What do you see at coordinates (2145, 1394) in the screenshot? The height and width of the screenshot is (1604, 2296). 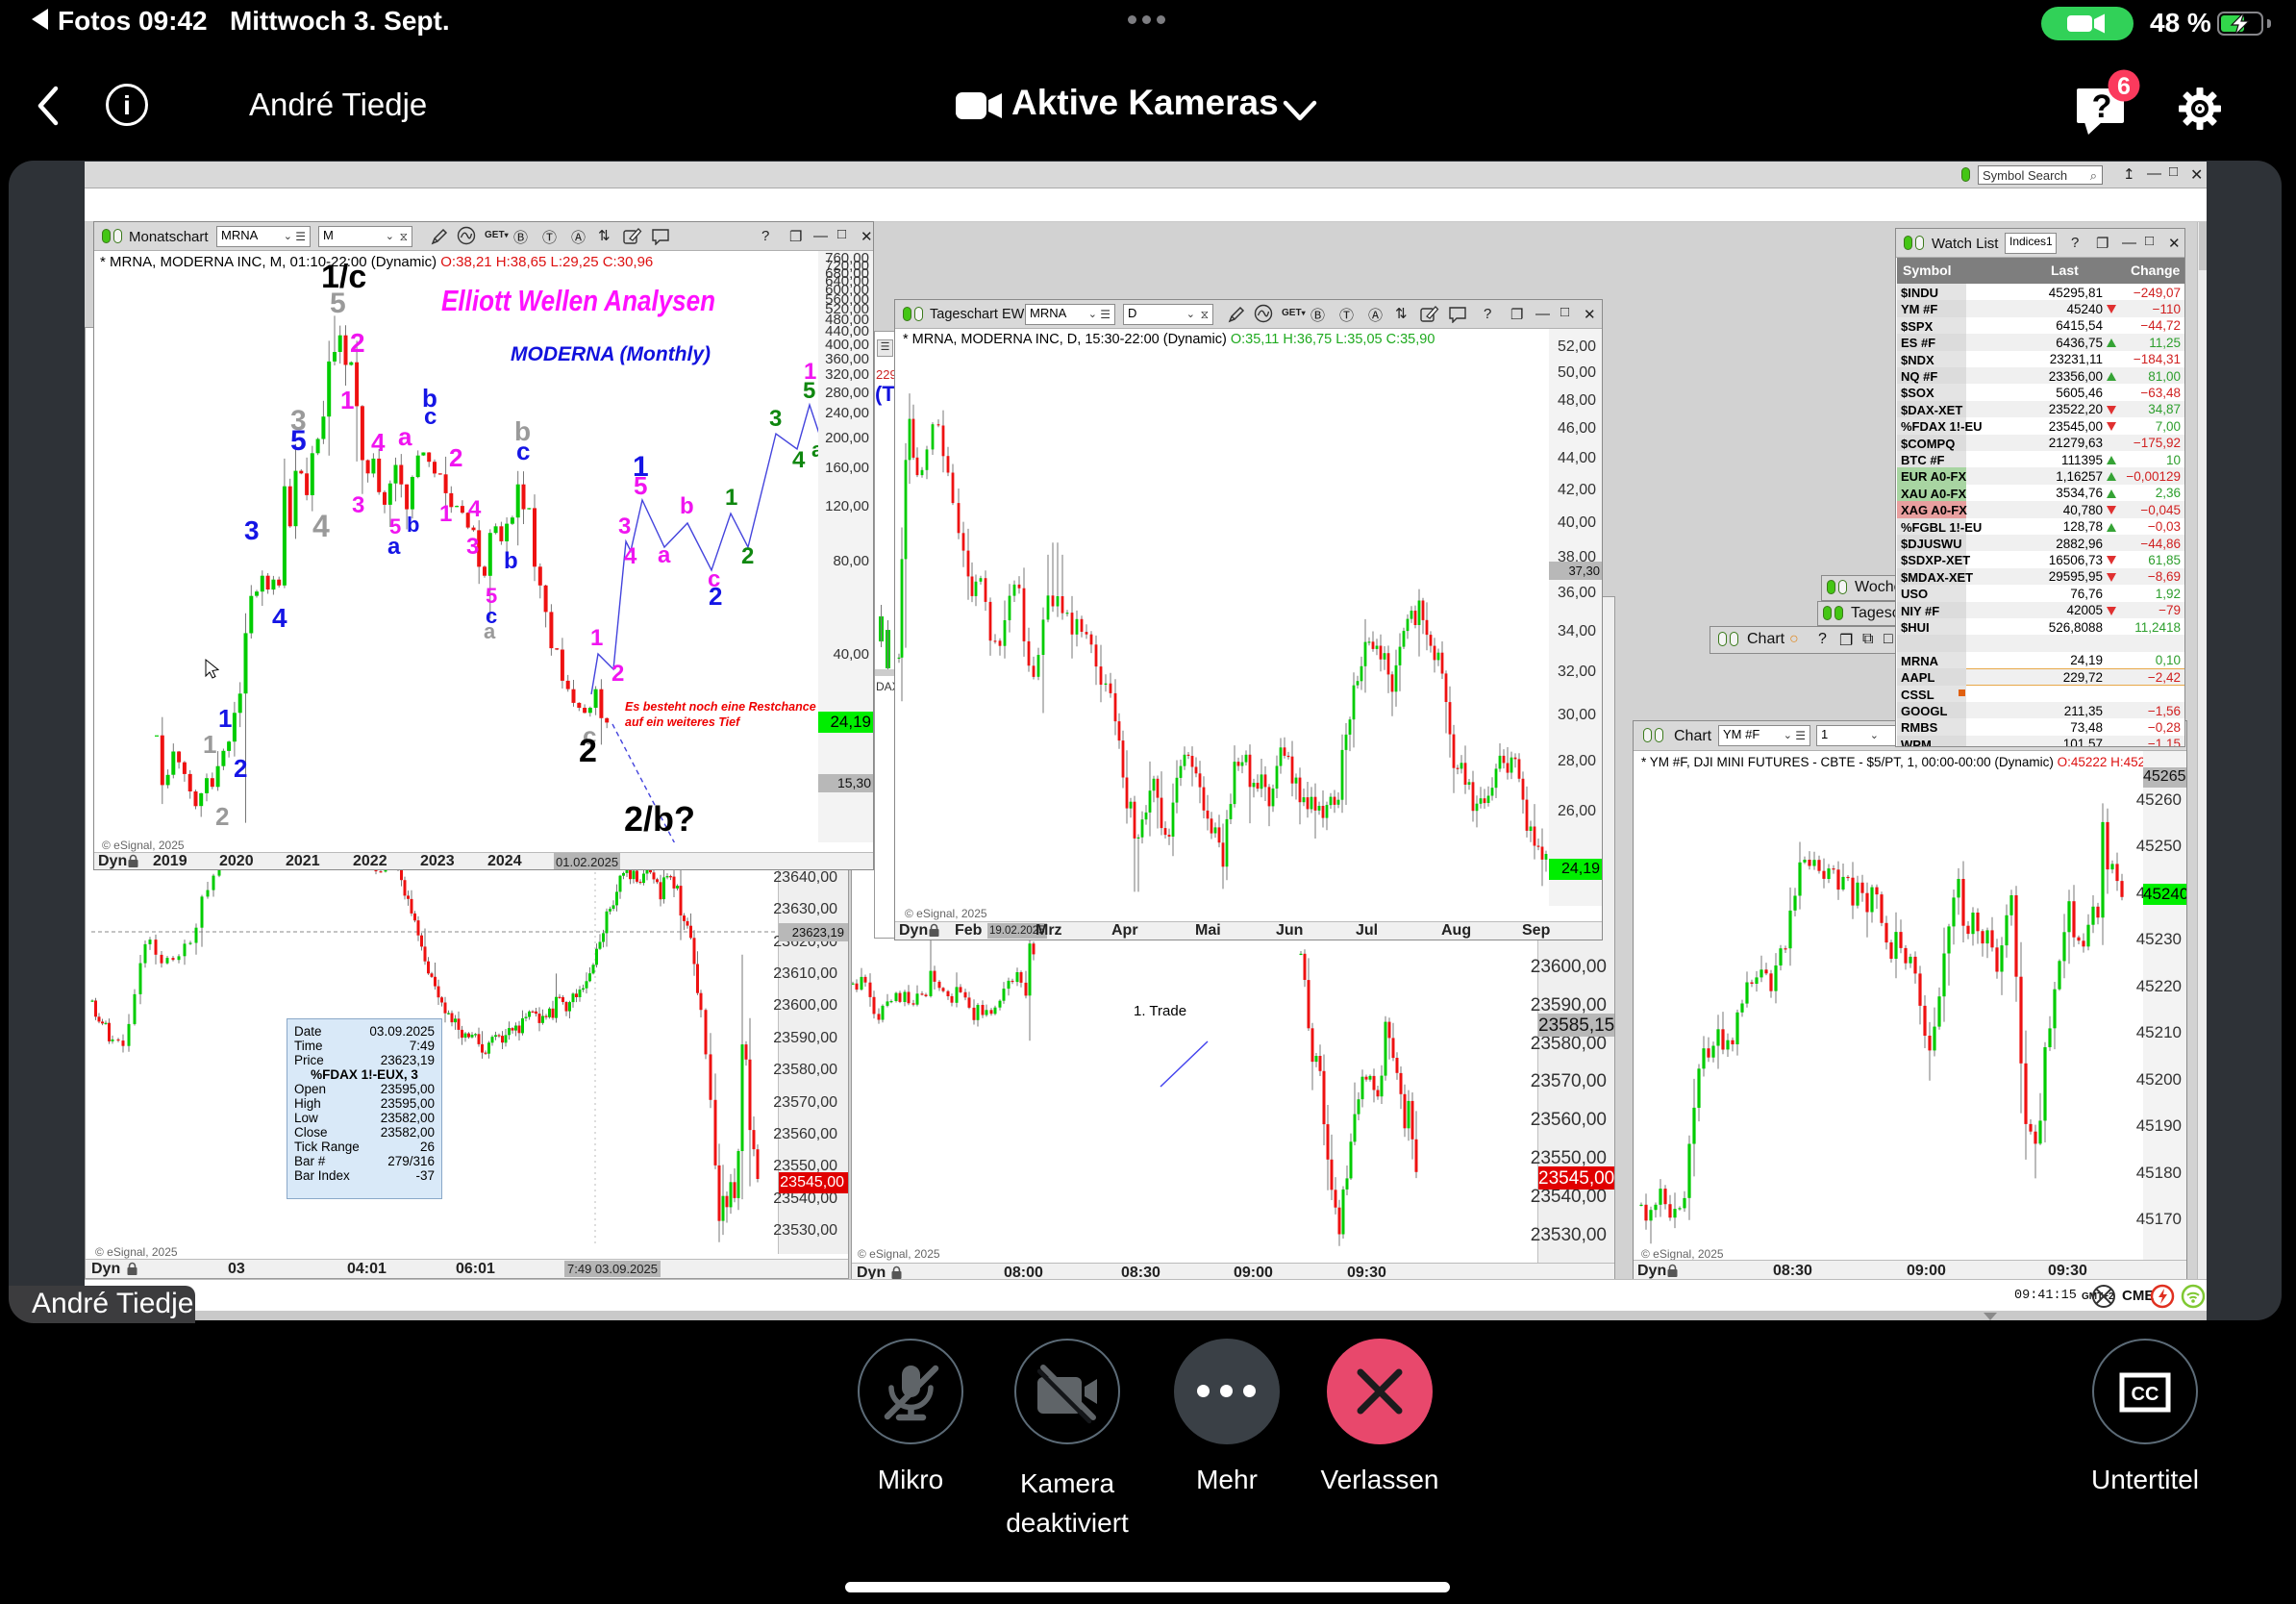 I see `svg-text: CC` at bounding box center [2145, 1394].